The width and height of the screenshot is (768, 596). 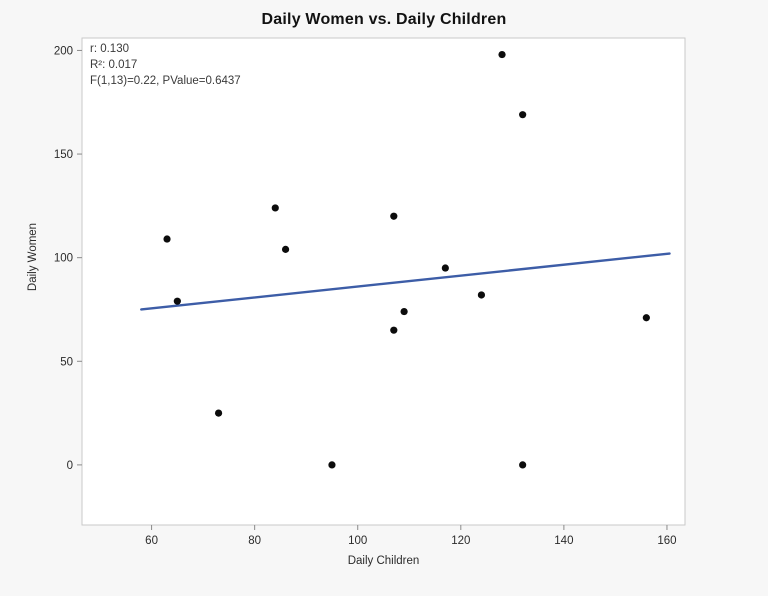 I want to click on y-tick-label: 50, so click(x=66, y=362).